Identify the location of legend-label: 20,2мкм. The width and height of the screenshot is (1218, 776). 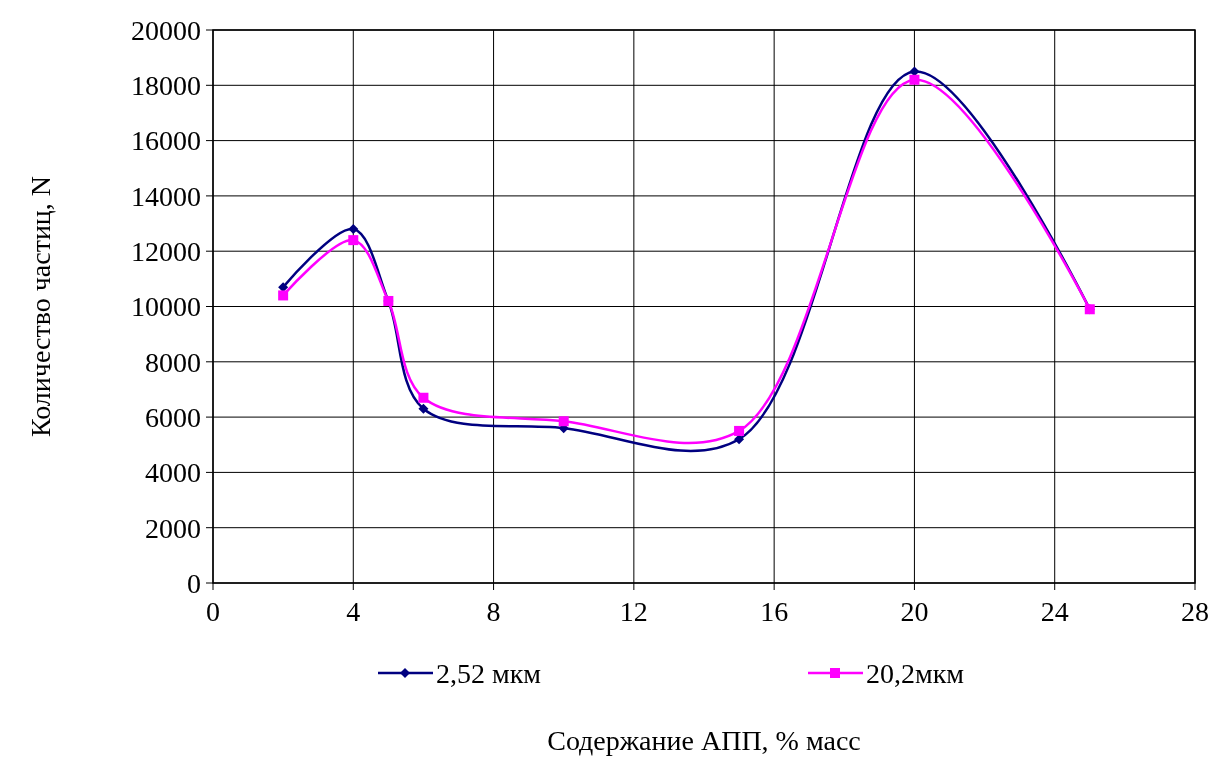
(915, 673).